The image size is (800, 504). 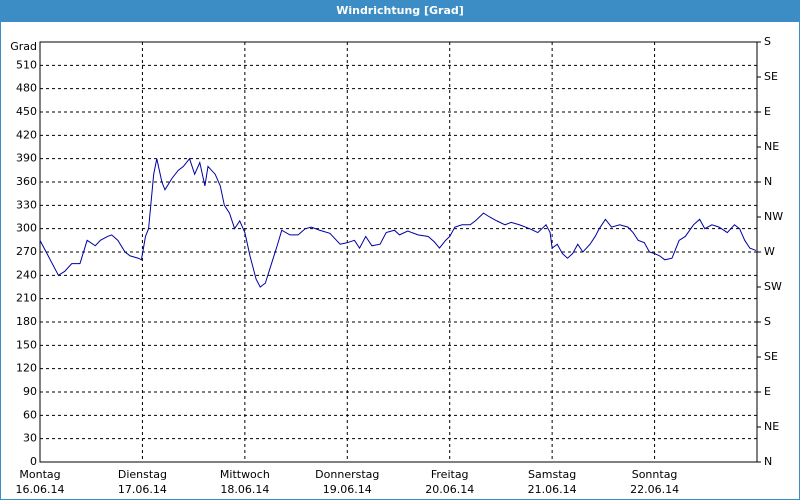 I want to click on chart-title: Windrichtung [Grad], so click(x=400, y=10).